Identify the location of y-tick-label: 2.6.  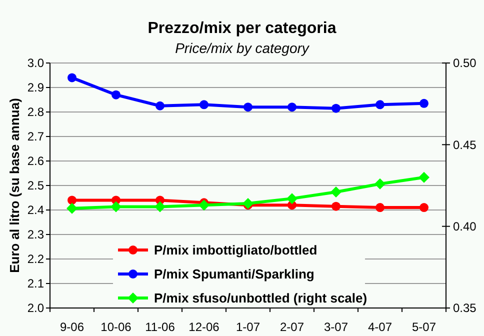
(35, 161).